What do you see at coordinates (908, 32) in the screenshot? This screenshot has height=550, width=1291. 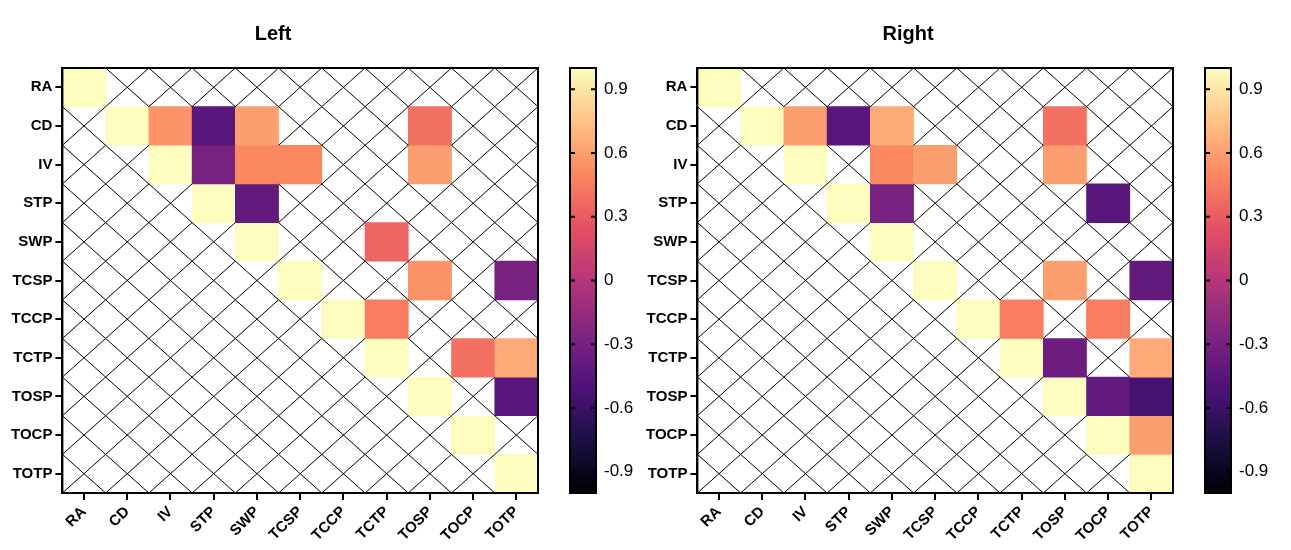 I see `chart-title: Right` at bounding box center [908, 32].